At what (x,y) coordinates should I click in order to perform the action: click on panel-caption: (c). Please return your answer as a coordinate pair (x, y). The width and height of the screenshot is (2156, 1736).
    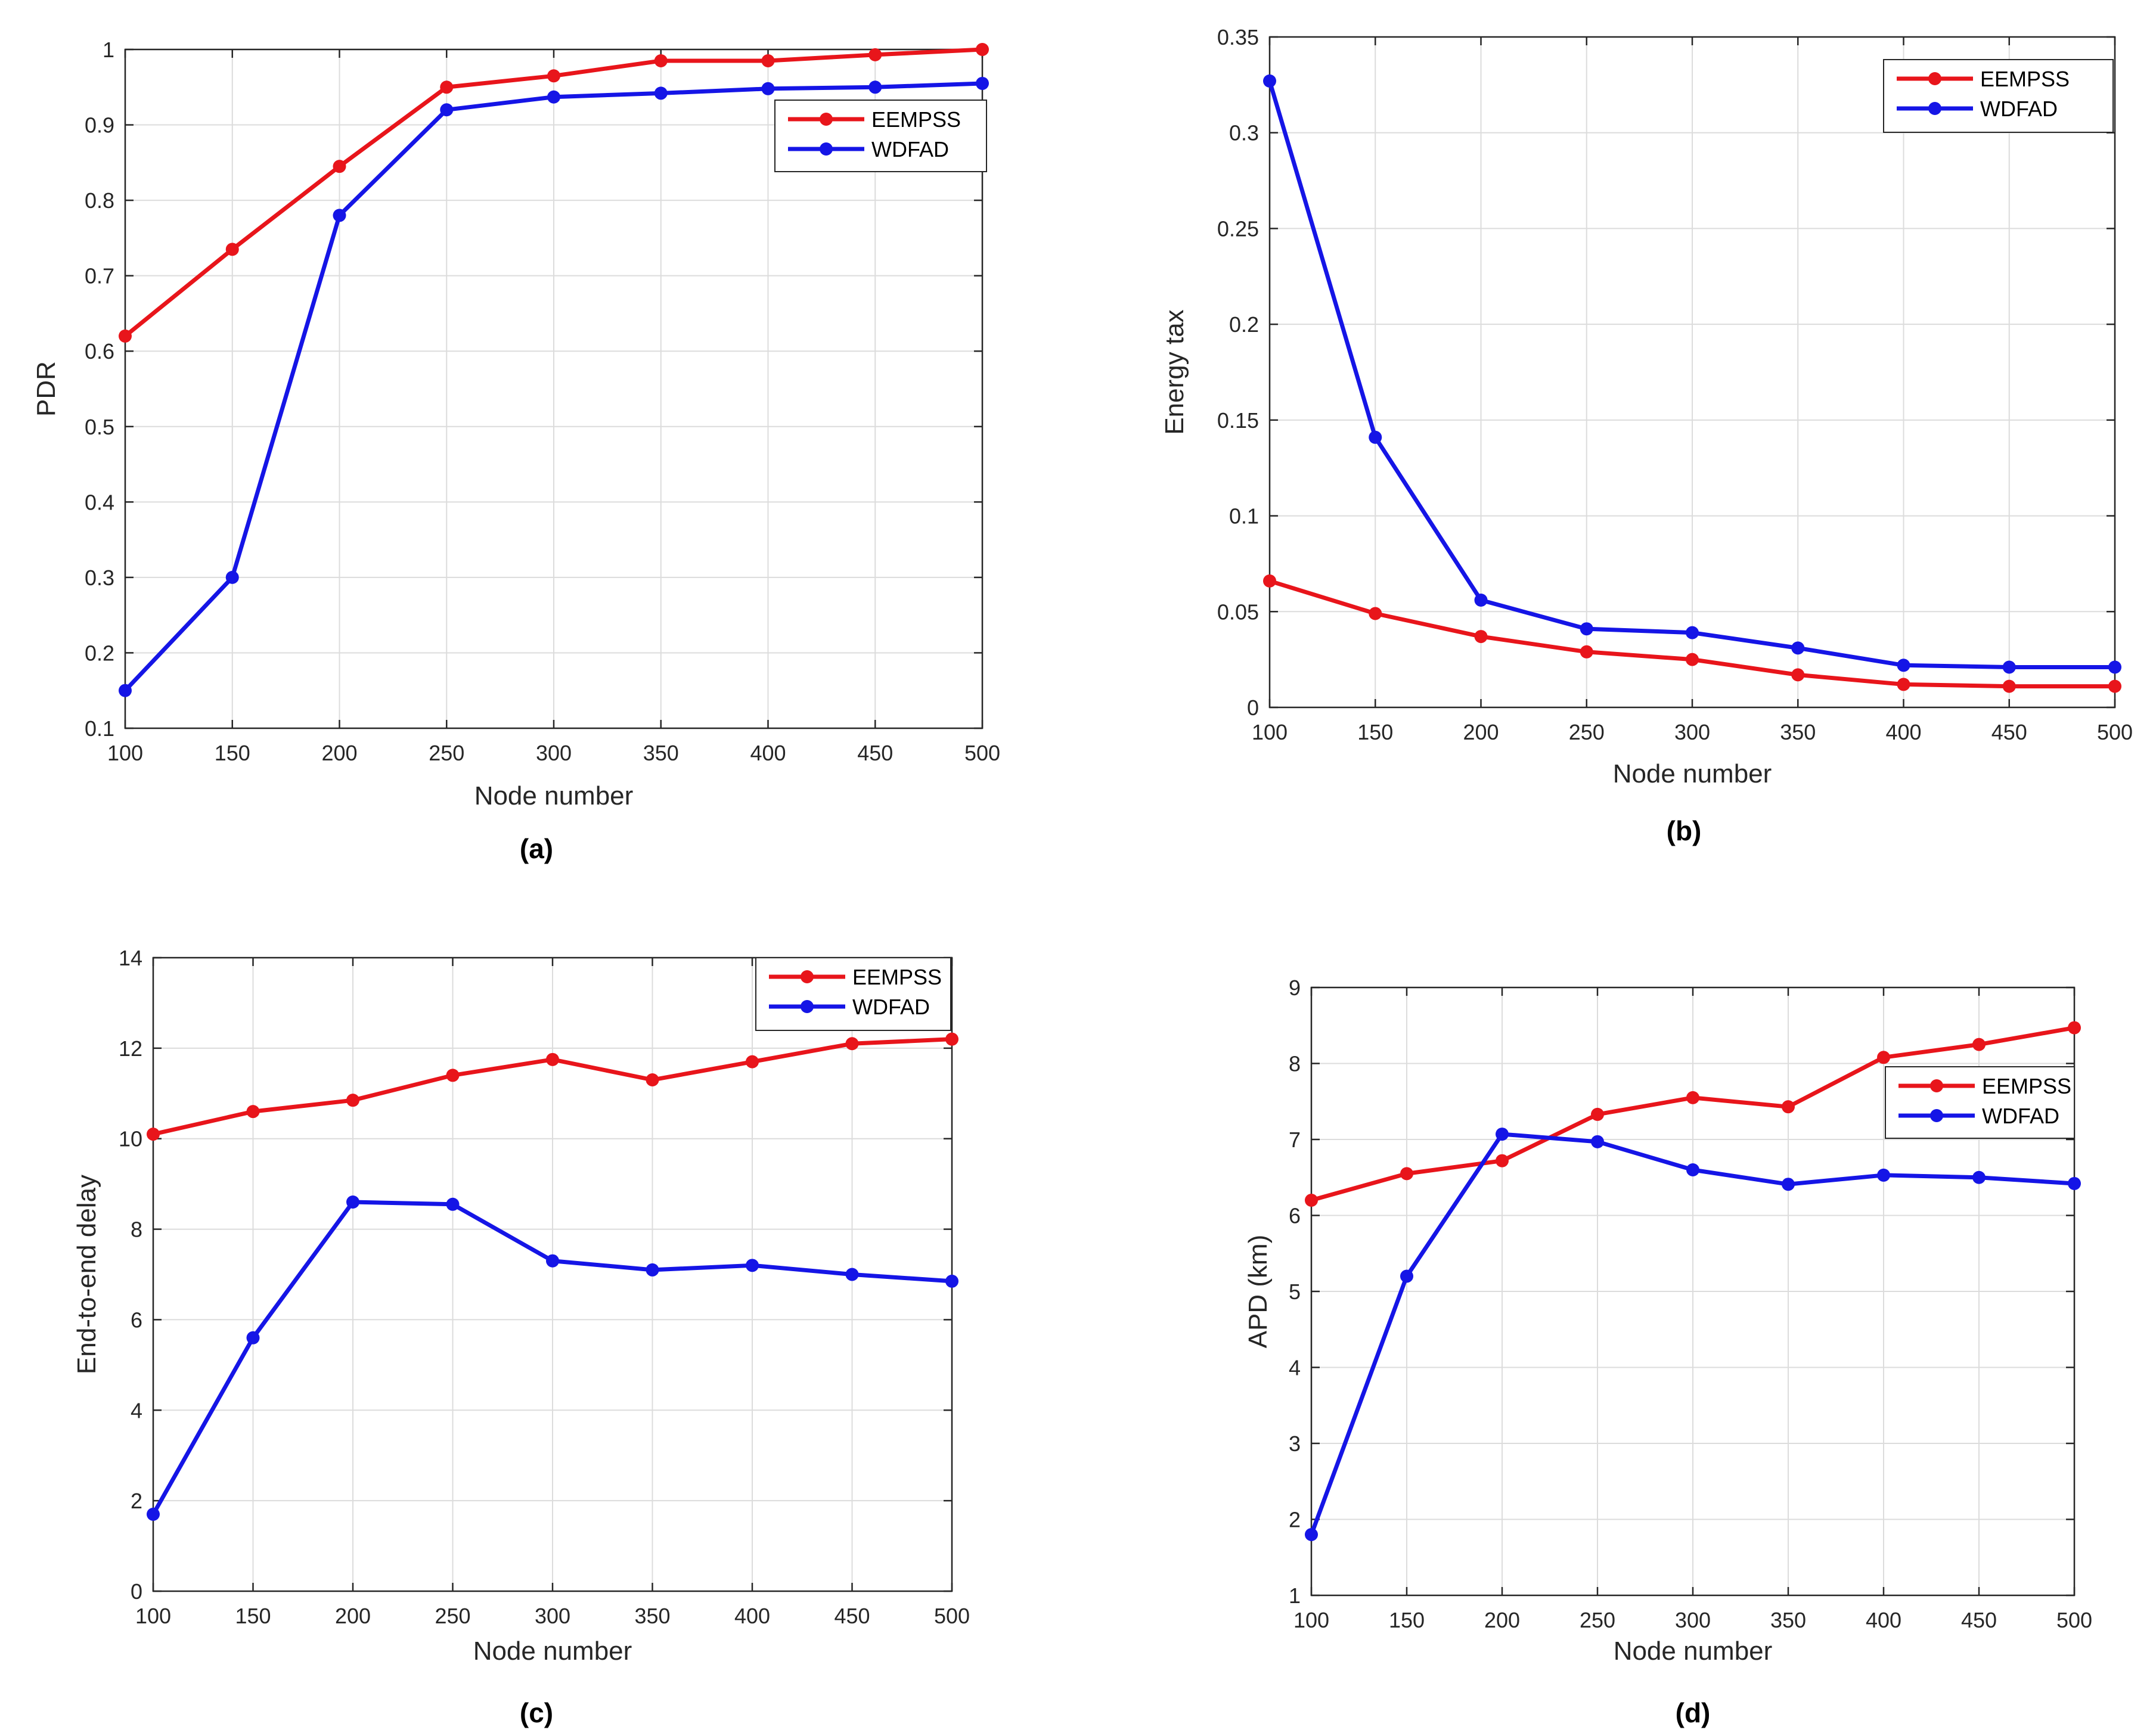
    Looking at the image, I should click on (536, 1713).